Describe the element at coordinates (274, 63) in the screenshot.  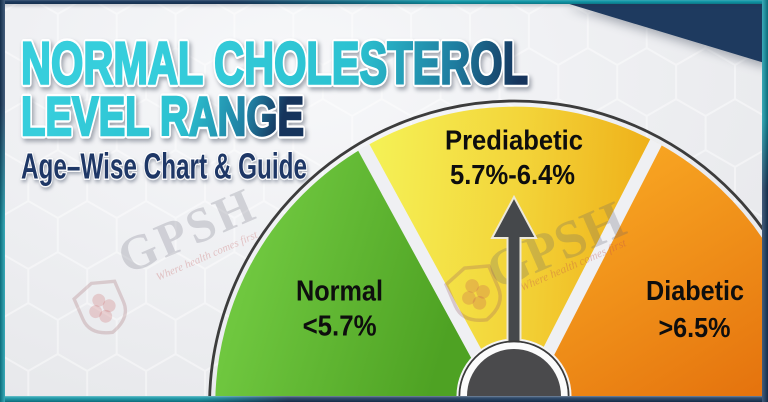
I see `svg-text: NORMAL CHOLESTEROL` at that location.